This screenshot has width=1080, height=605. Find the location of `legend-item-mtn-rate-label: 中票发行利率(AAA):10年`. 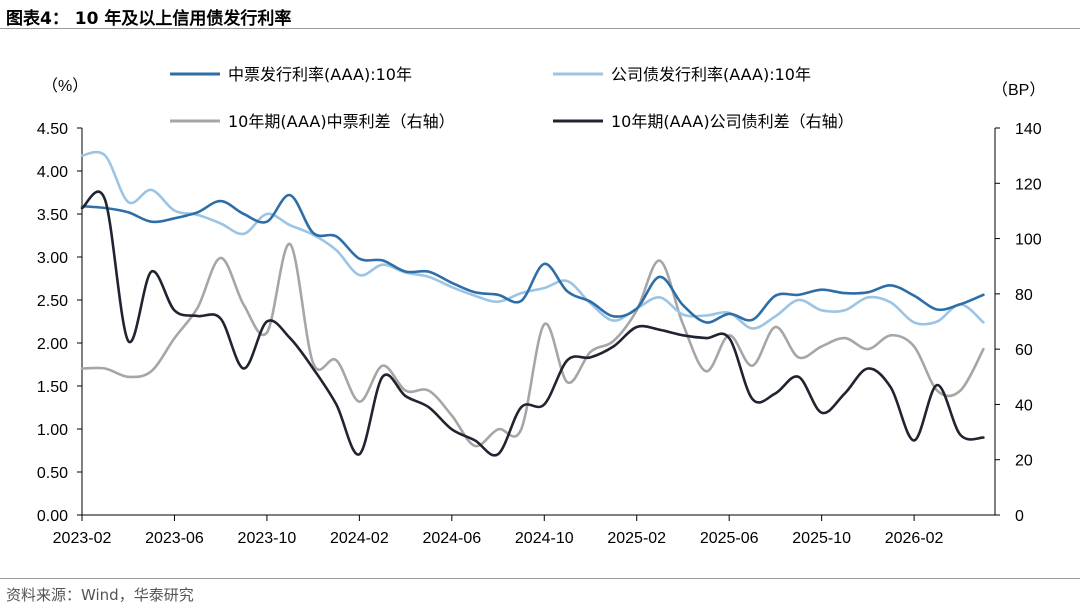

legend-item-mtn-rate-label: 中票发行利率(AAA):10年 is located at coordinates (320, 74).